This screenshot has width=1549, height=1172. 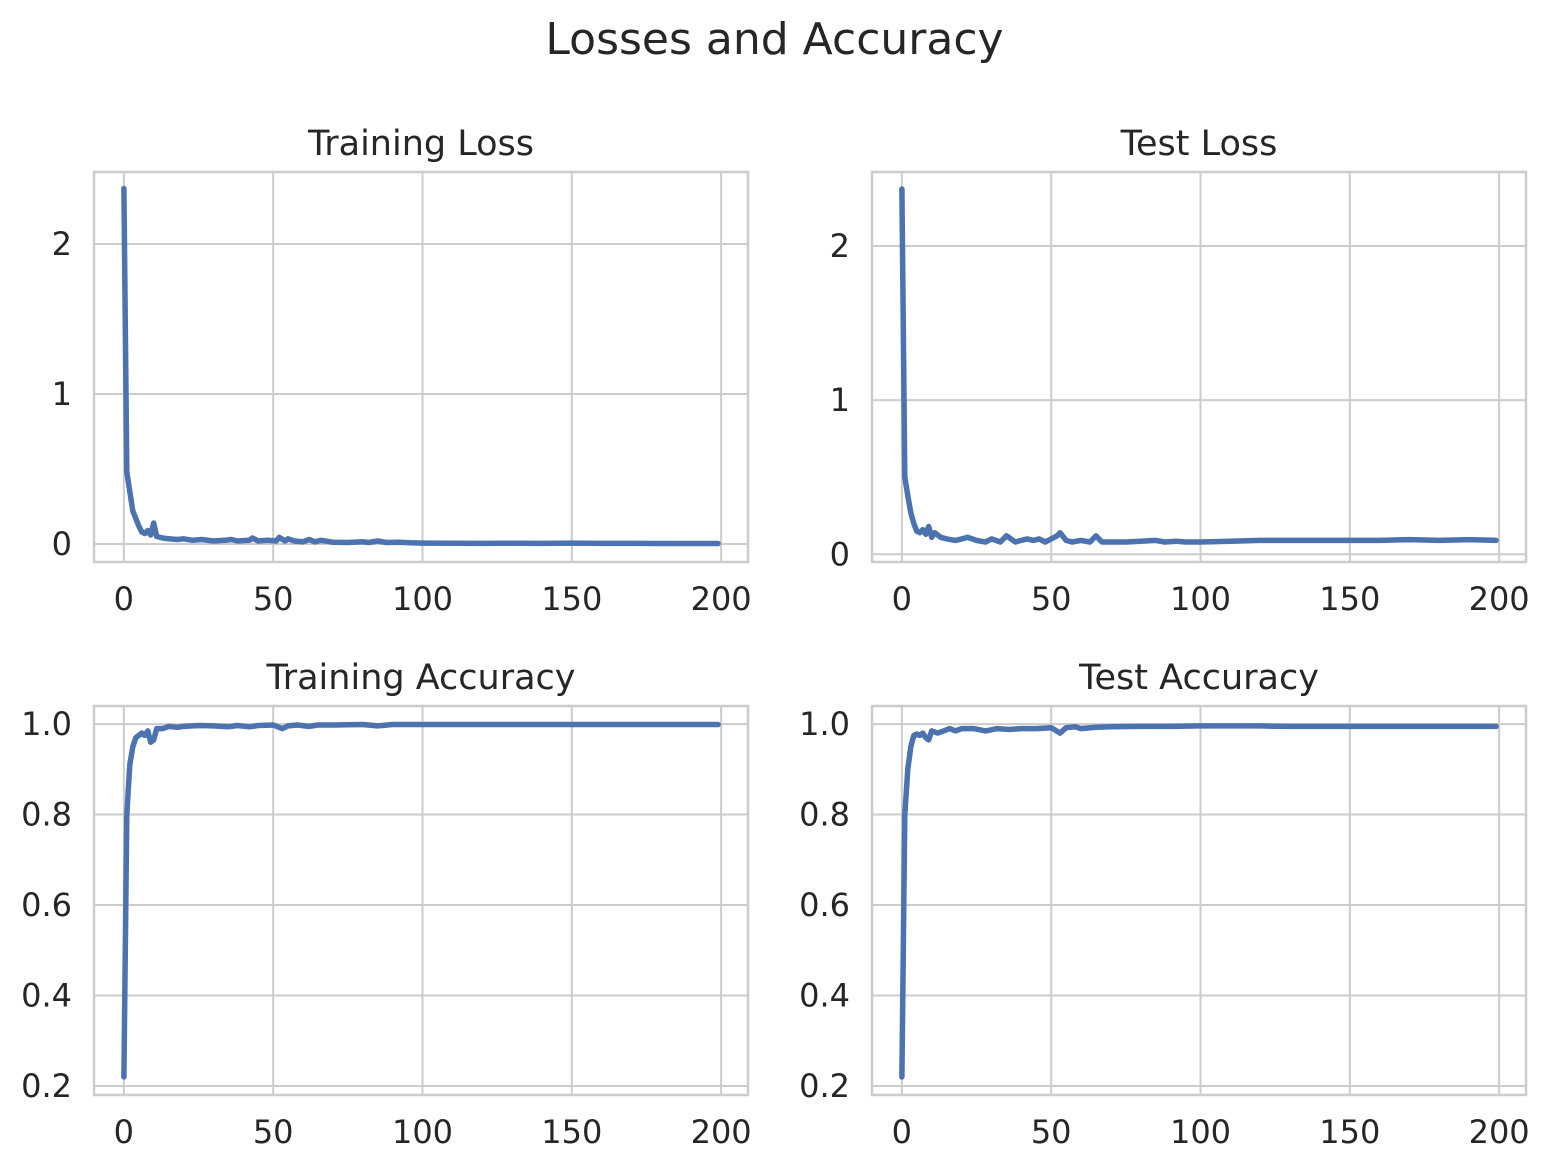 What do you see at coordinates (774, 39) in the screenshot?
I see `figure-title: Losses and Accuracy` at bounding box center [774, 39].